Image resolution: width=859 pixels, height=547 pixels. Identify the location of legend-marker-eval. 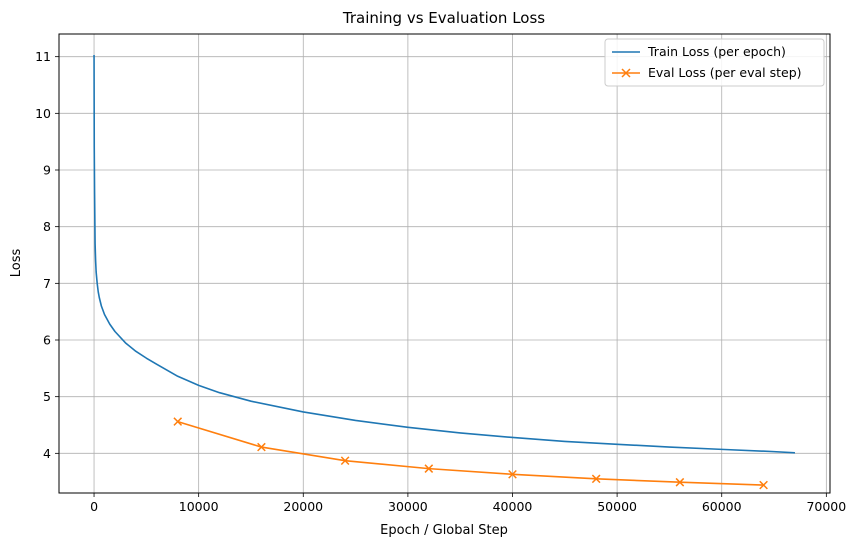
(626, 73).